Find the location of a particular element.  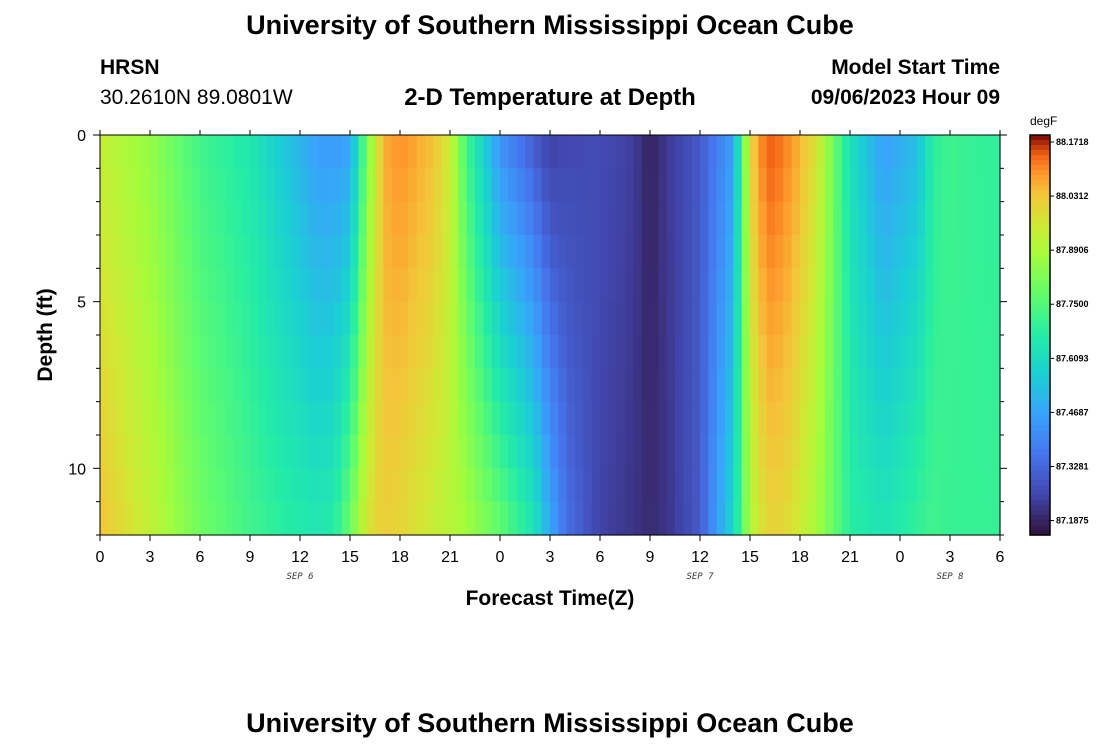

date-label: SEP 6 is located at coordinates (299, 577).